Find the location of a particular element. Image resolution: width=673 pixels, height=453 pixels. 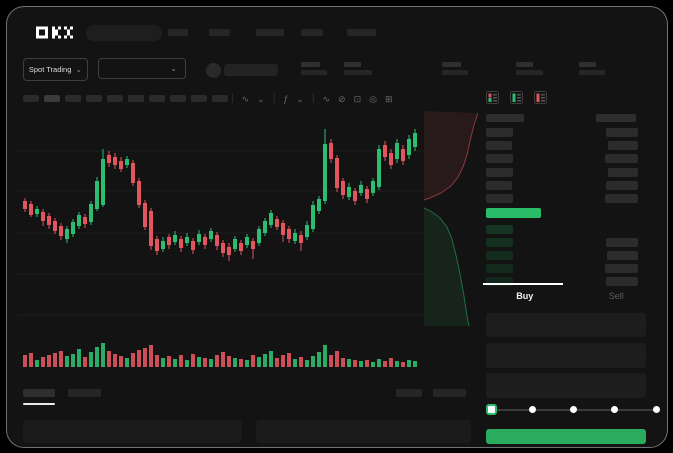

fullscreen-icon: ⊞ is located at coordinates (388, 98).